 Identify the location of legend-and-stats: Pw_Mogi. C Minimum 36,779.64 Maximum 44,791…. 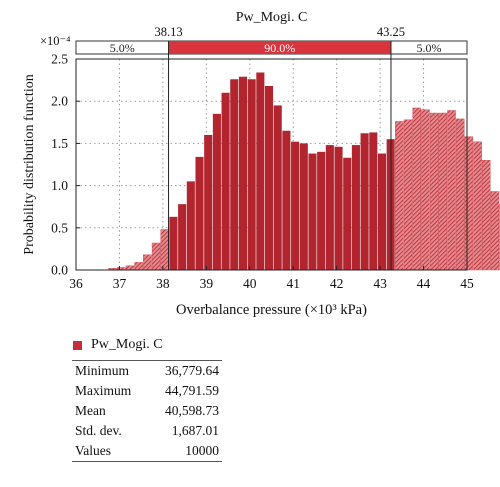
(147, 399).